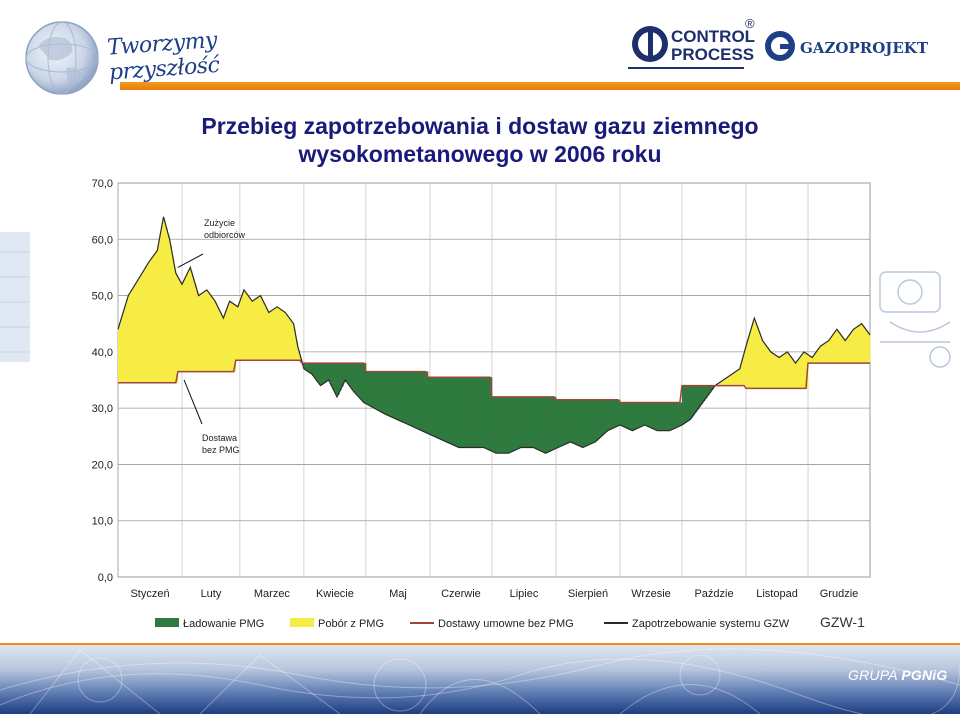 The image size is (960, 714). What do you see at coordinates (335, 594) in the screenshot?
I see `month-label: Kwiecie` at bounding box center [335, 594].